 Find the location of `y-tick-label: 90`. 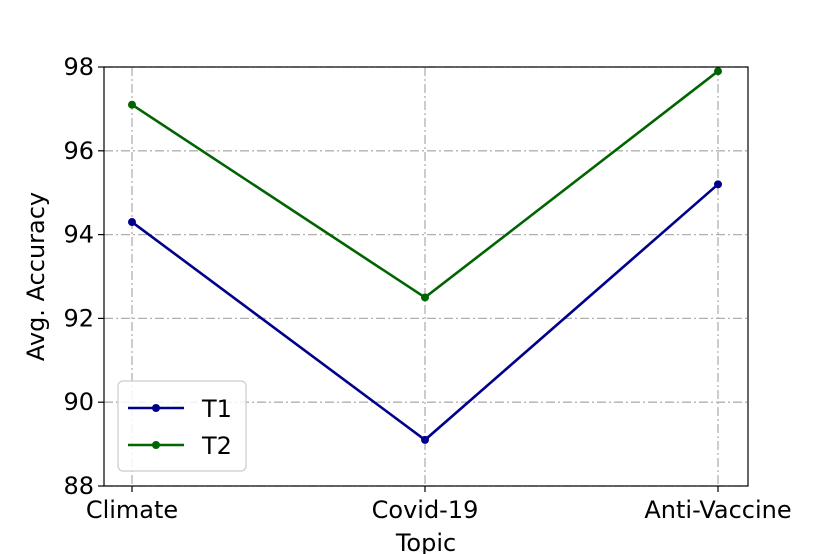

y-tick-label: 90 is located at coordinates (78, 402).